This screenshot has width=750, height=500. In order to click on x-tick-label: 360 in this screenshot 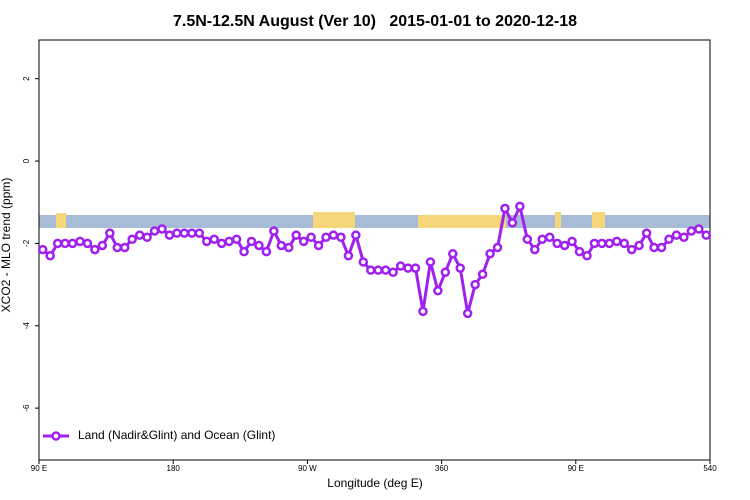, I will do `click(442, 468)`.